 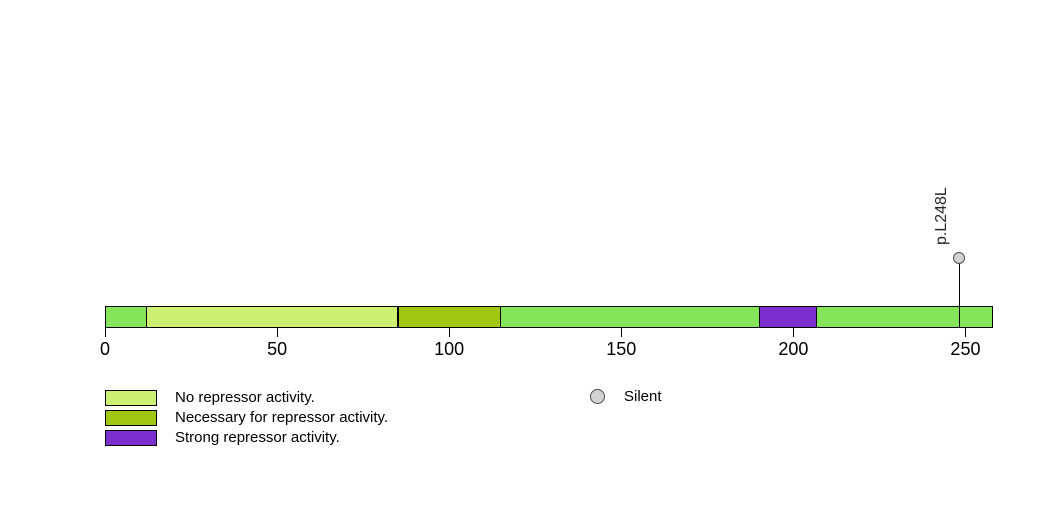 What do you see at coordinates (449, 349) in the screenshot?
I see `x-axis-tick-label: 100` at bounding box center [449, 349].